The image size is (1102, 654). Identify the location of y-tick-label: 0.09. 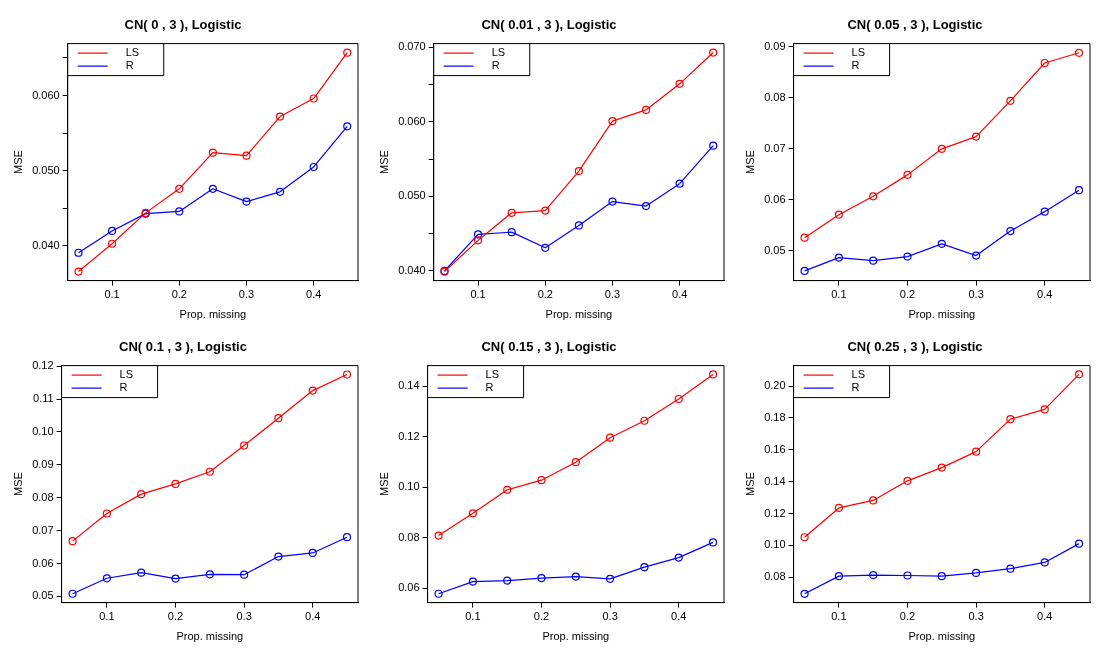
(775, 45).